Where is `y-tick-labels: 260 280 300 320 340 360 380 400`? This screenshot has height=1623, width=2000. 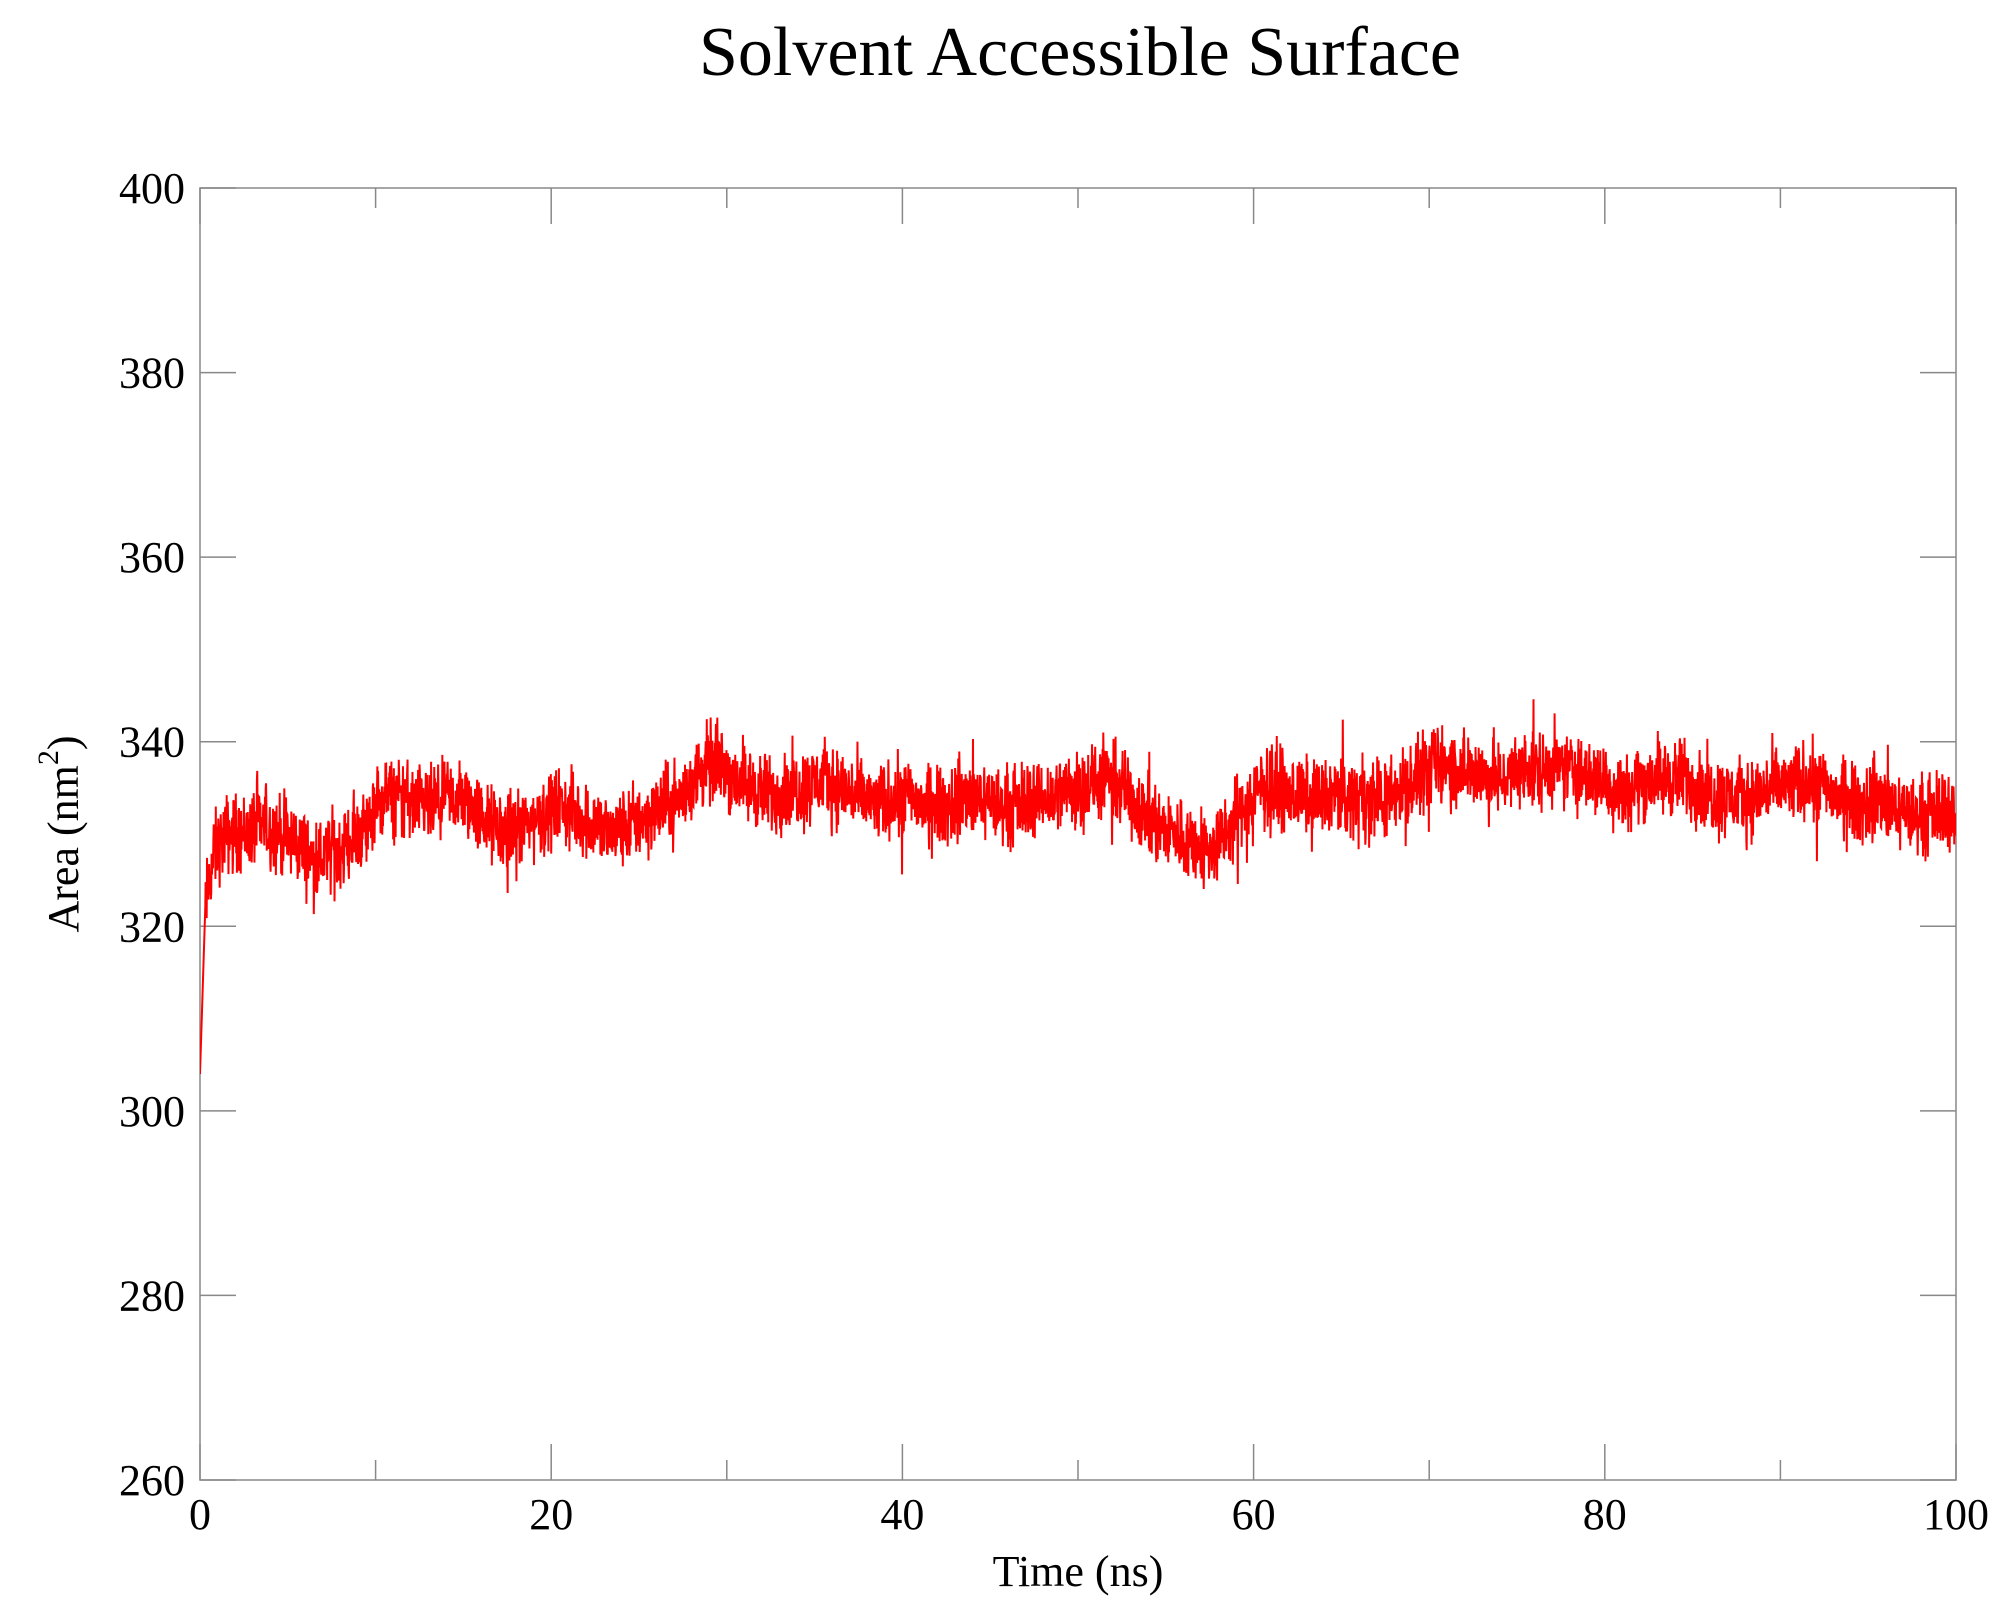
y-tick-labels: 260 280 300 320 340 360 380 400 is located at coordinates (152, 834).